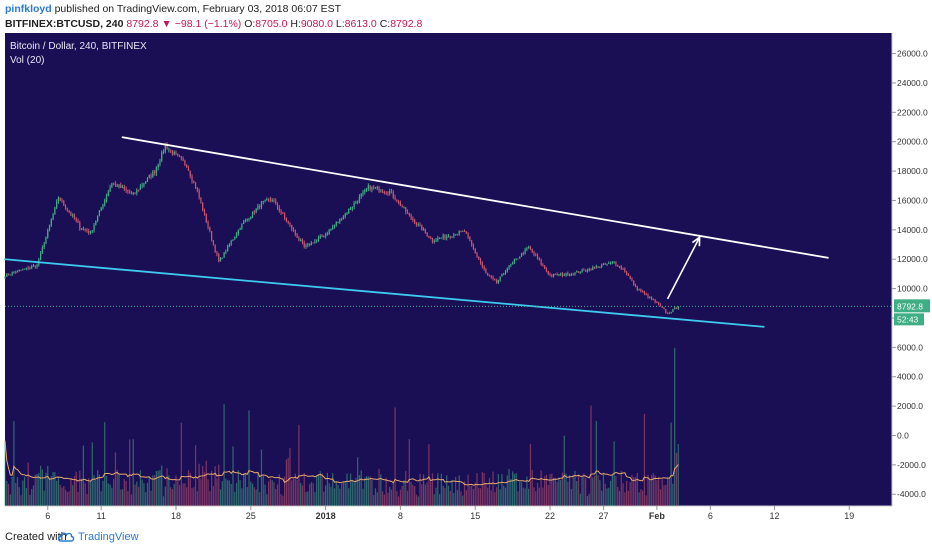 This screenshot has height=550, width=932. What do you see at coordinates (912, 142) in the screenshot?
I see `y-tick-label: 20000.0` at bounding box center [912, 142].